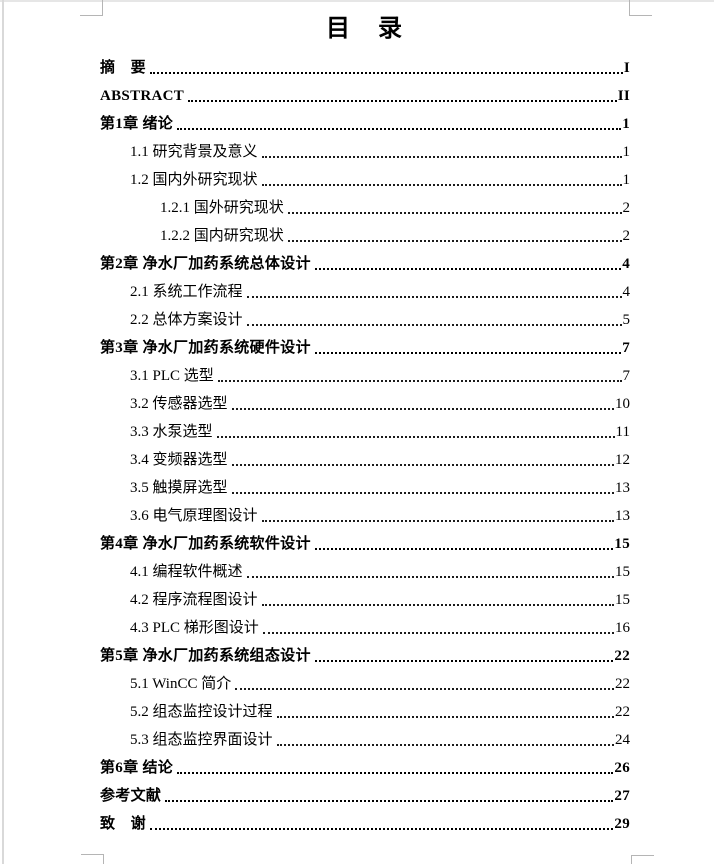 The width and height of the screenshot is (714, 864). Describe the element at coordinates (365, 738) in the screenshot. I see `toc-row: 5.3 组态监控界面设计 24` at that location.